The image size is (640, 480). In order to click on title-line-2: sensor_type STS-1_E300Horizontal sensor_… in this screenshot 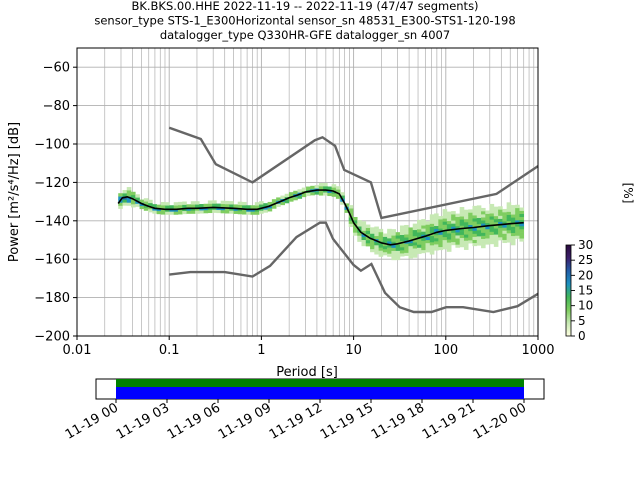, I will do `click(304, 21)`.